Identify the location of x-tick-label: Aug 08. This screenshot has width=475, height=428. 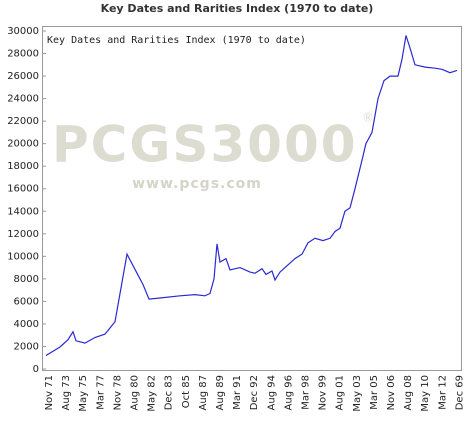
(408, 392).